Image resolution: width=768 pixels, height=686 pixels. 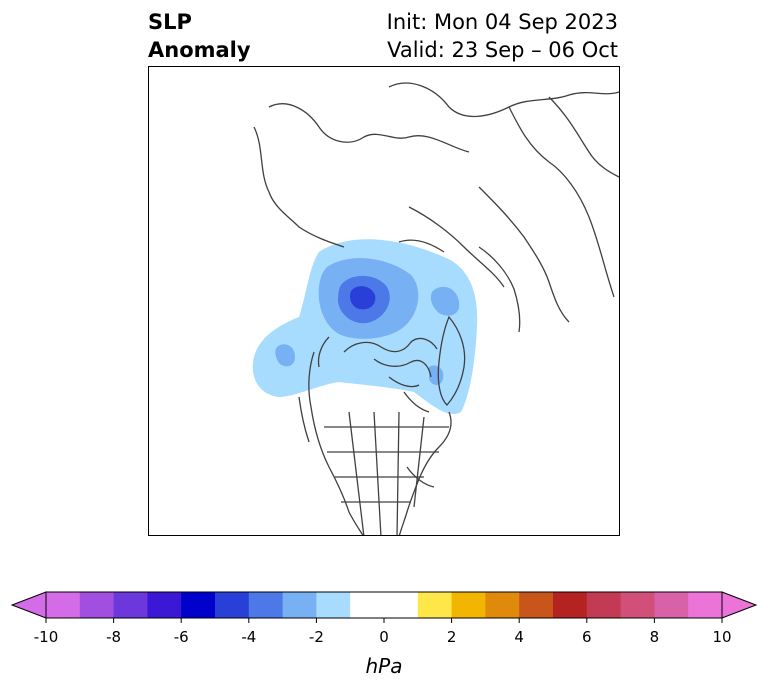 I want to click on colorbar-swatches, so click(x=384, y=605).